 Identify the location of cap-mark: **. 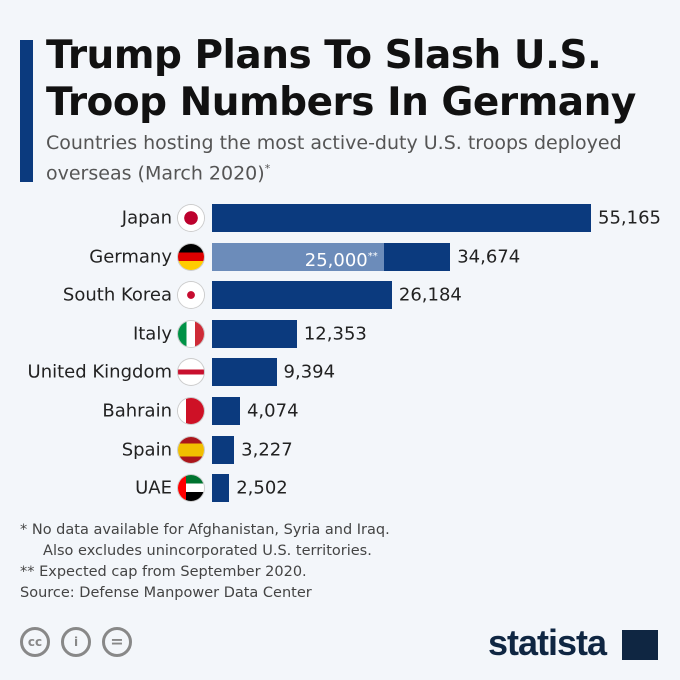
(372, 256).